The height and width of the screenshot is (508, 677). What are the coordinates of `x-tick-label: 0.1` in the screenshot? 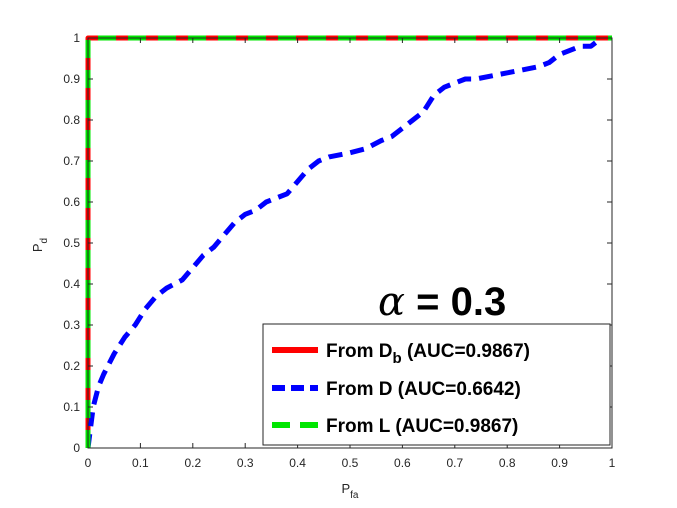 It's located at (140, 463).